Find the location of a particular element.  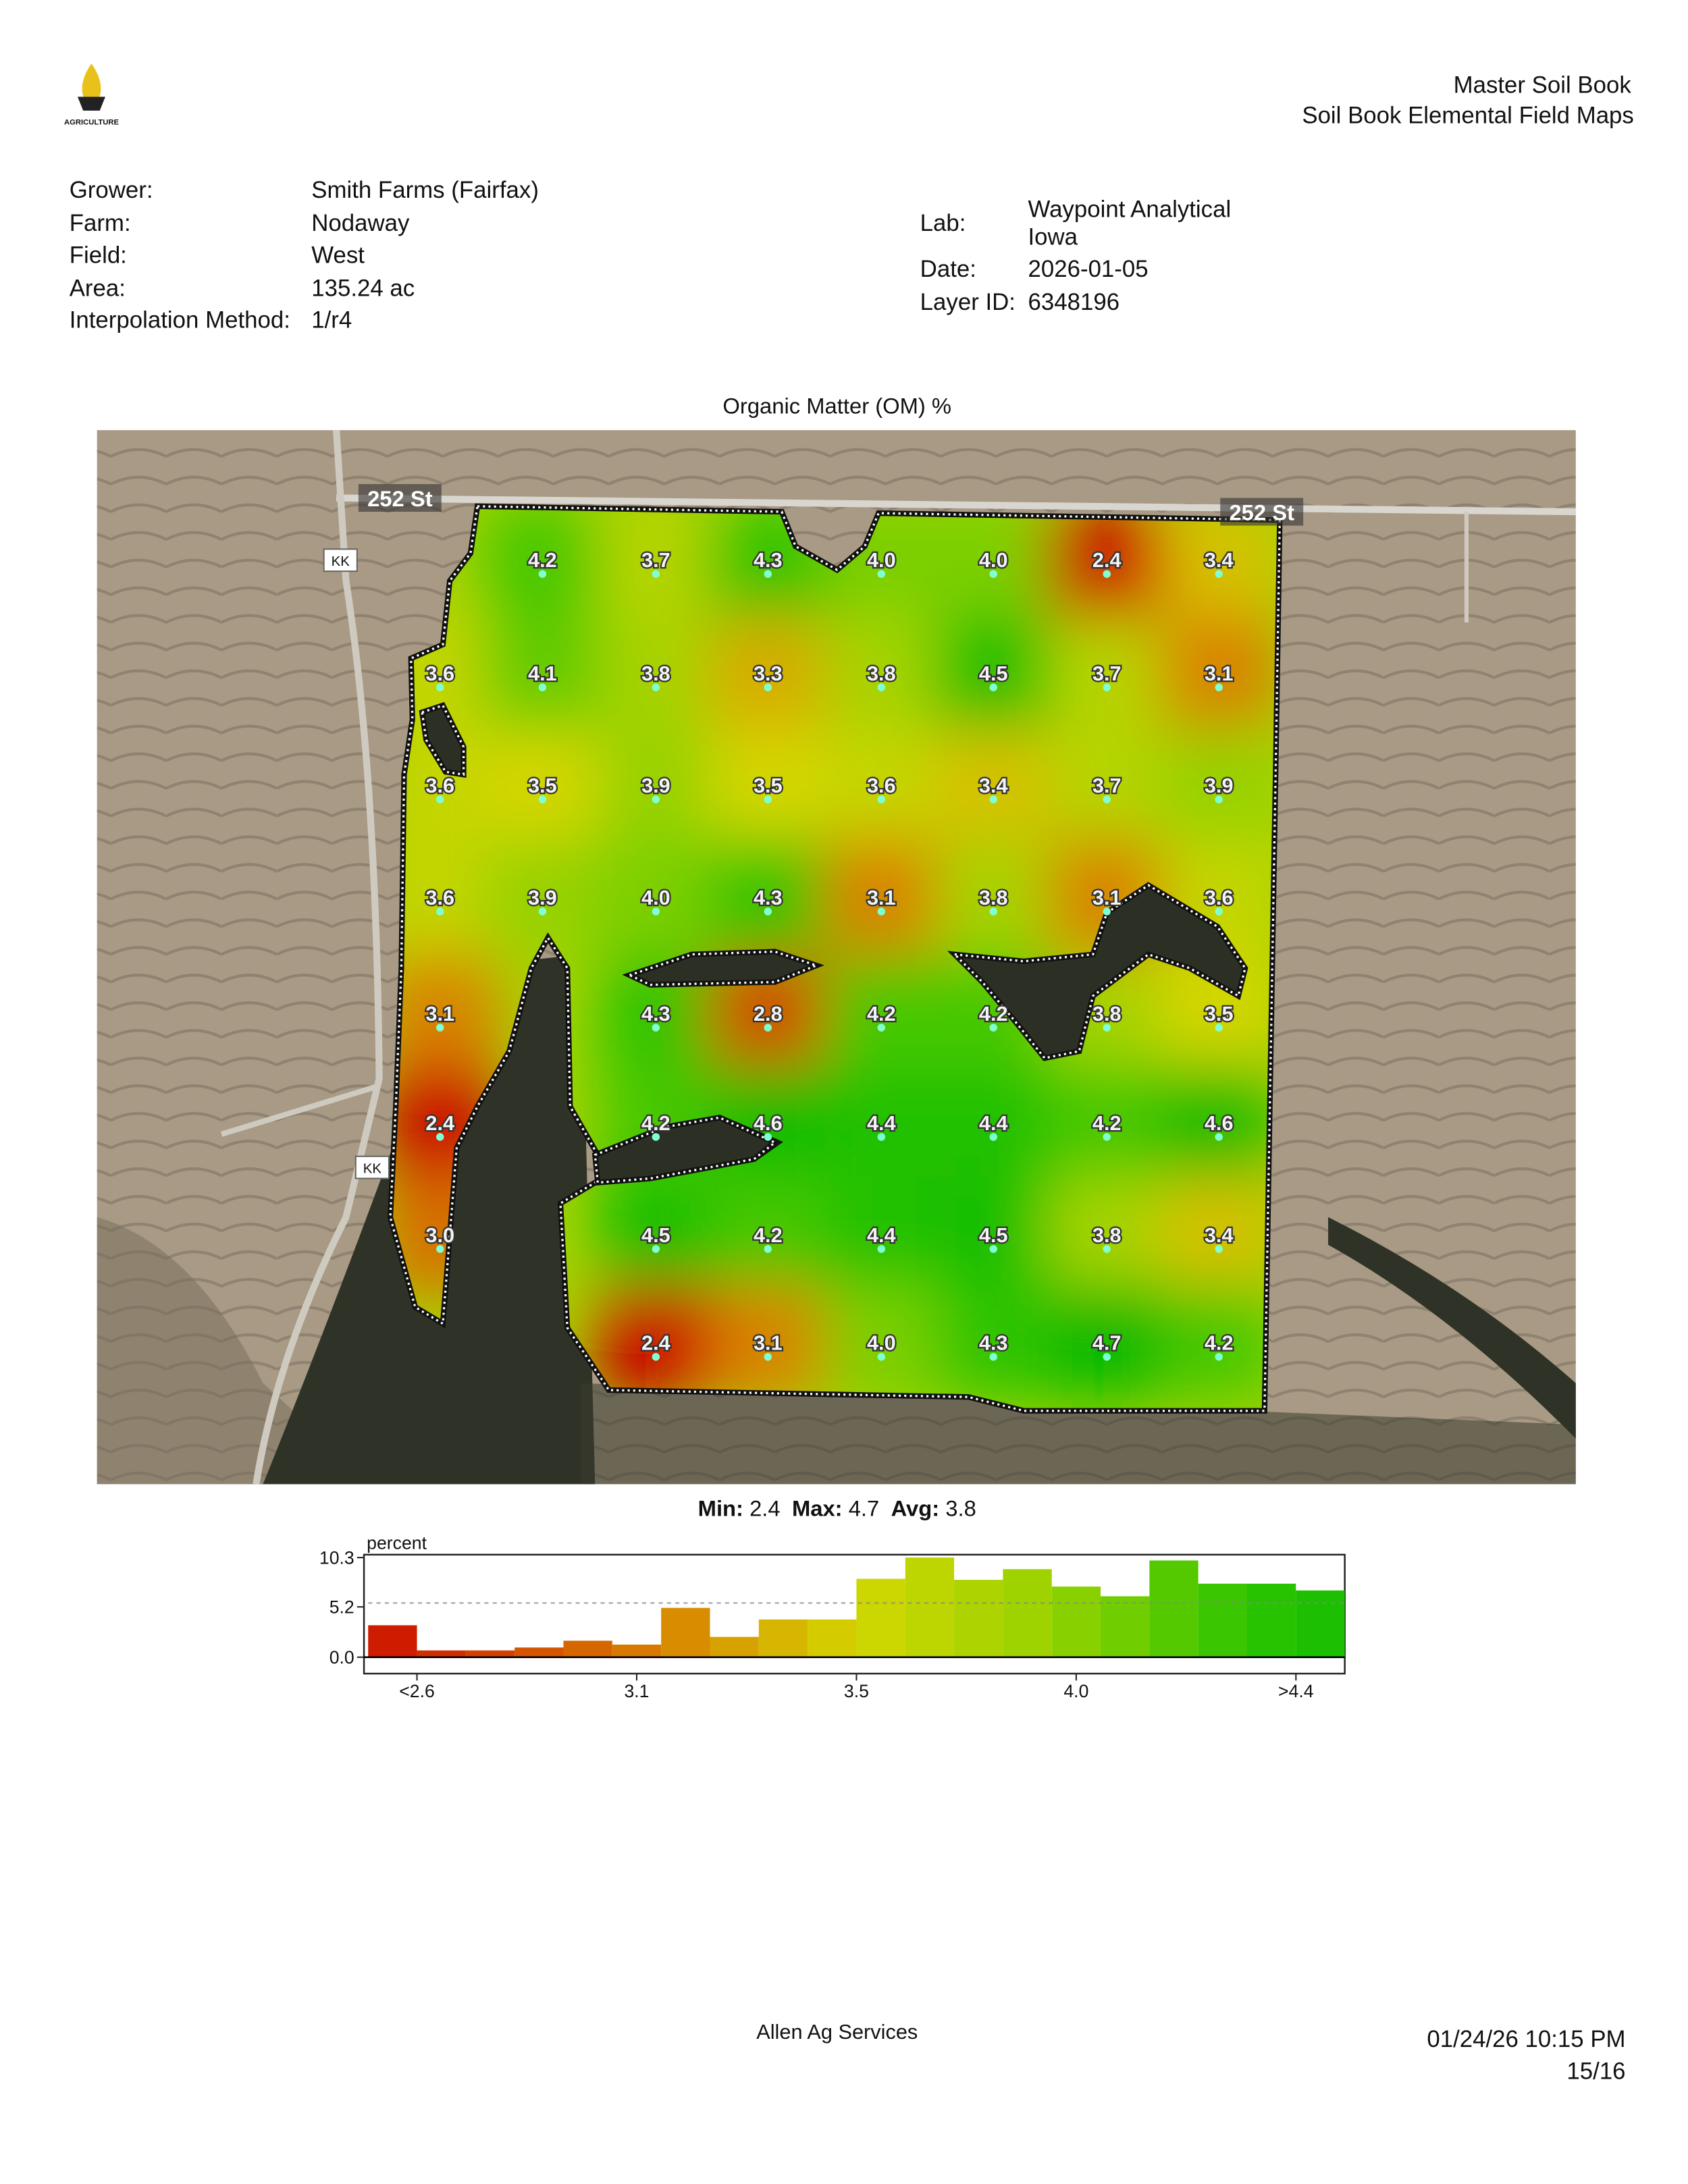

info-label: Area: is located at coordinates (97, 287).